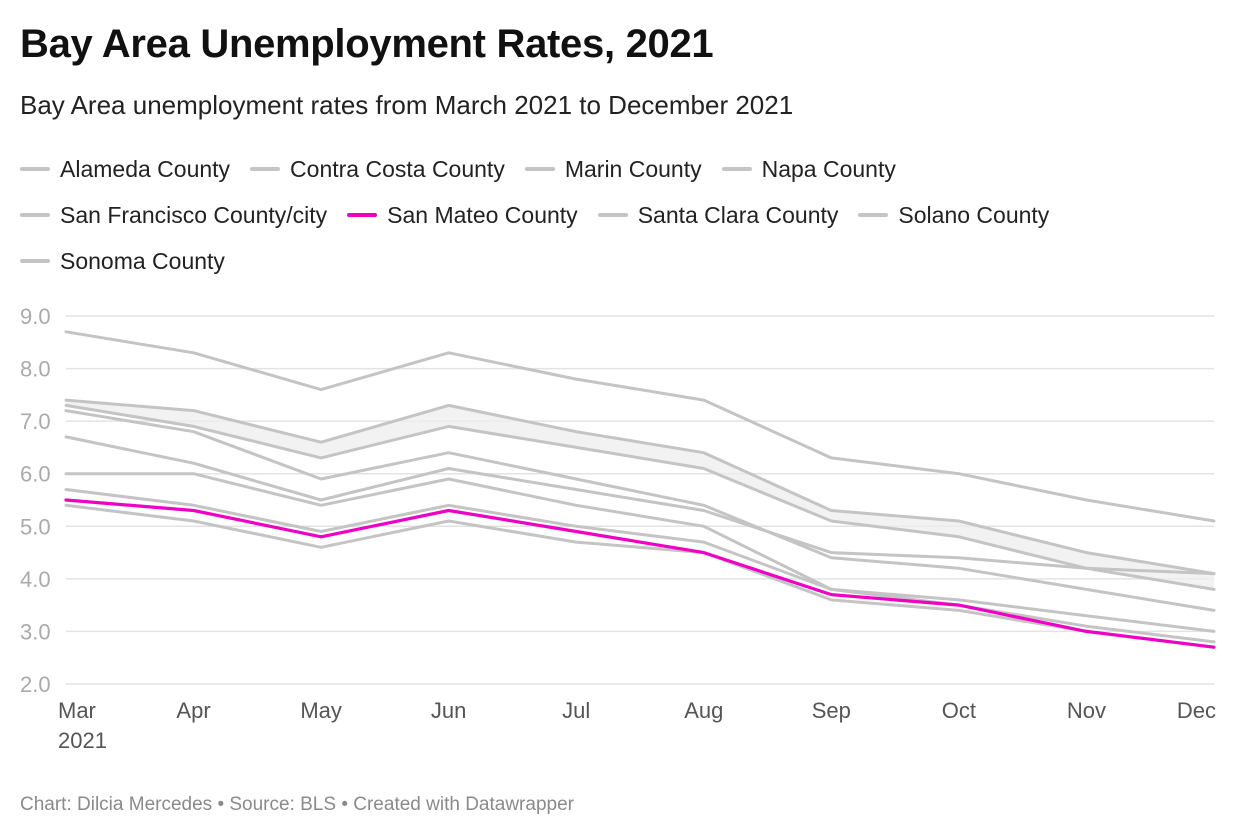 This screenshot has height=840, width=1240. I want to click on y-tick-label: 4.0, so click(35, 579).